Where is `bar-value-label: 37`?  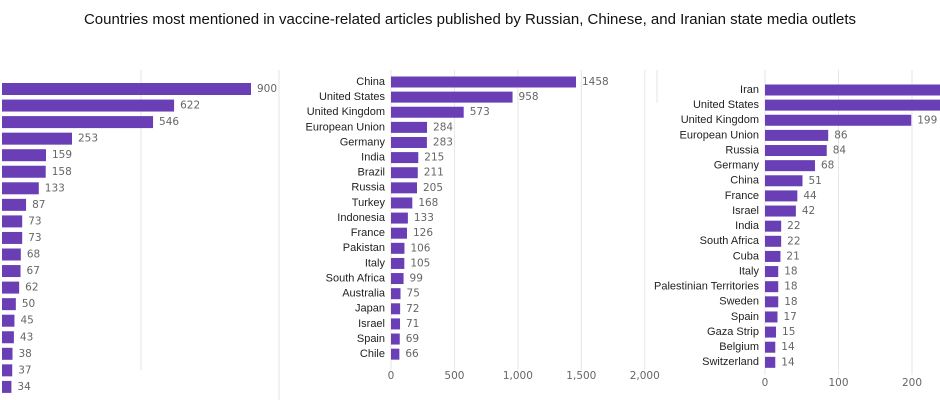 bar-value-label: 37 is located at coordinates (24, 370).